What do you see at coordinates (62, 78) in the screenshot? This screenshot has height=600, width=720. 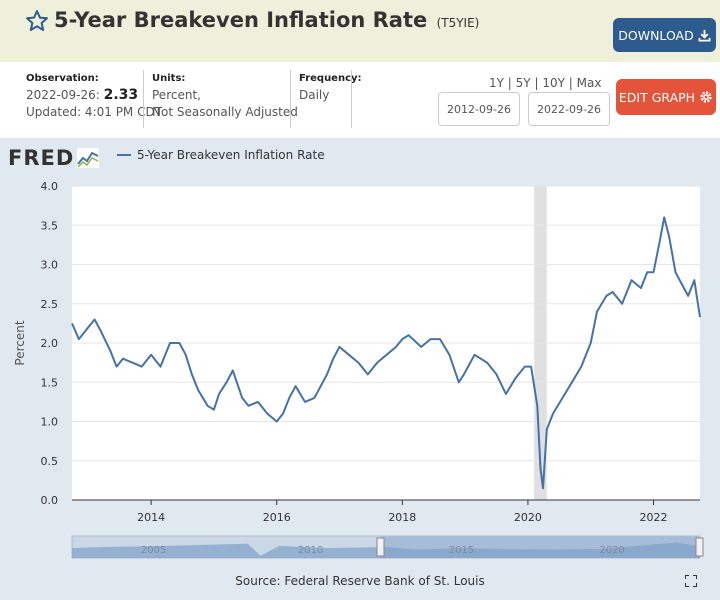 I see `observation-label: Observation:` at bounding box center [62, 78].